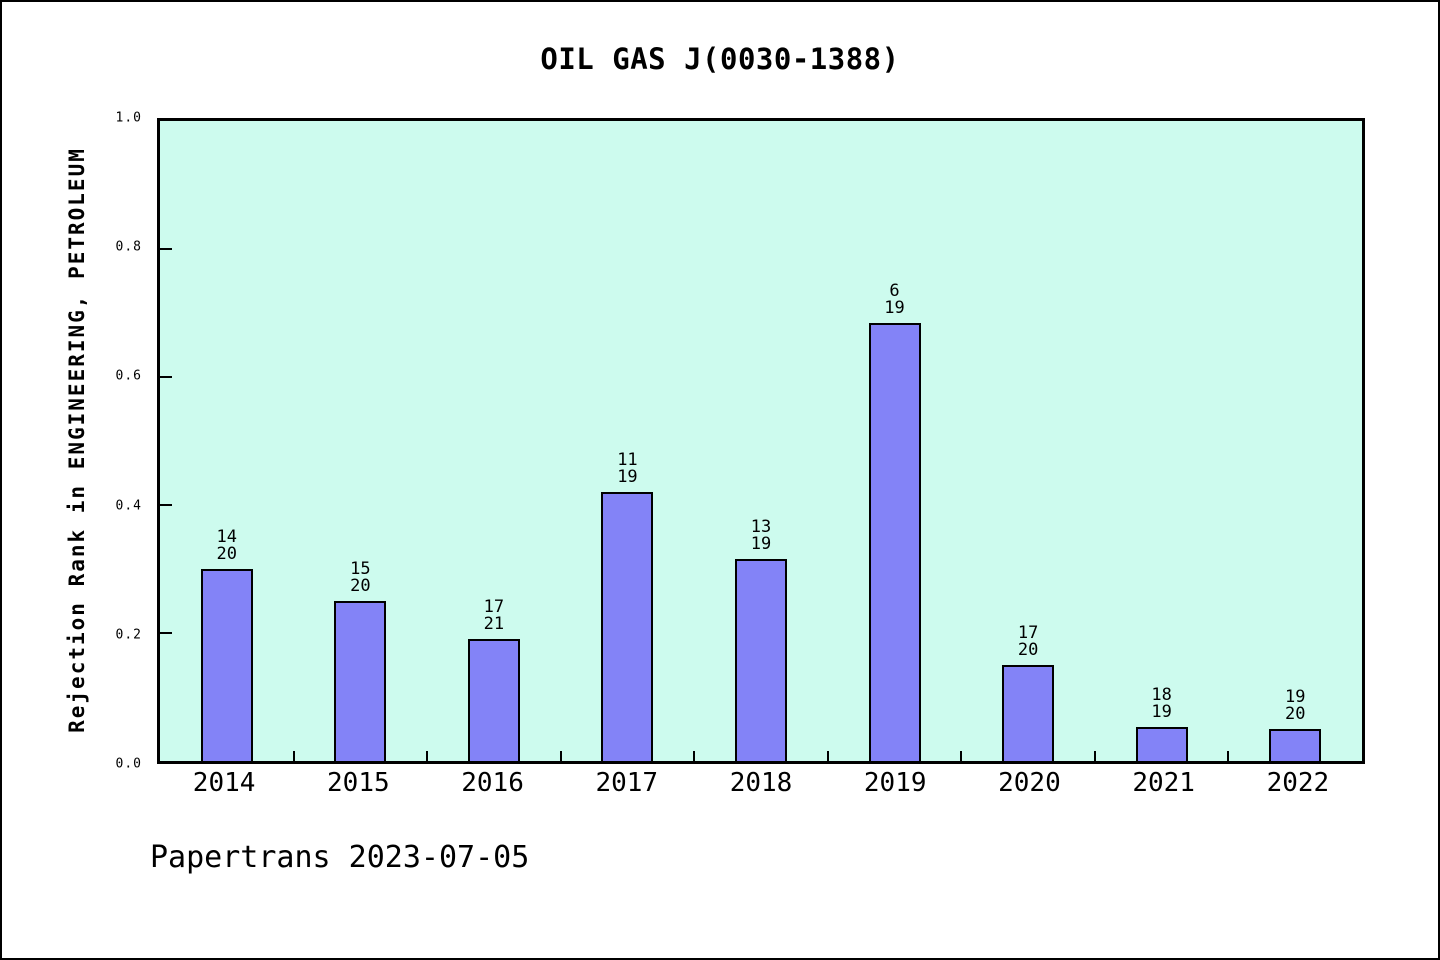 The width and height of the screenshot is (1440, 960). I want to click on x-tick-label: 2020, so click(1029, 783).